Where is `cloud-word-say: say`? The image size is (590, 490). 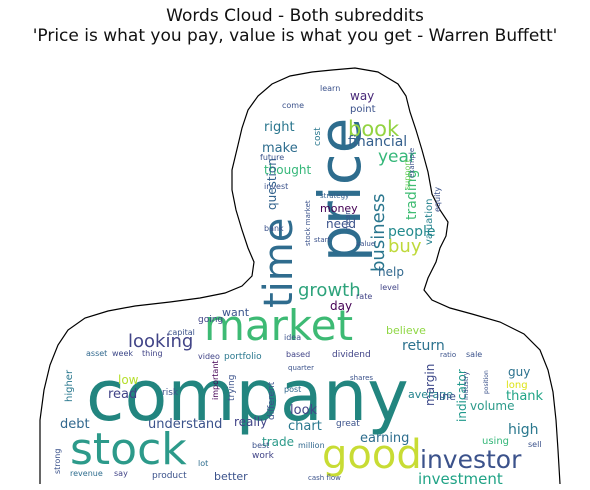 cloud-word-say: say is located at coordinates (121, 473).